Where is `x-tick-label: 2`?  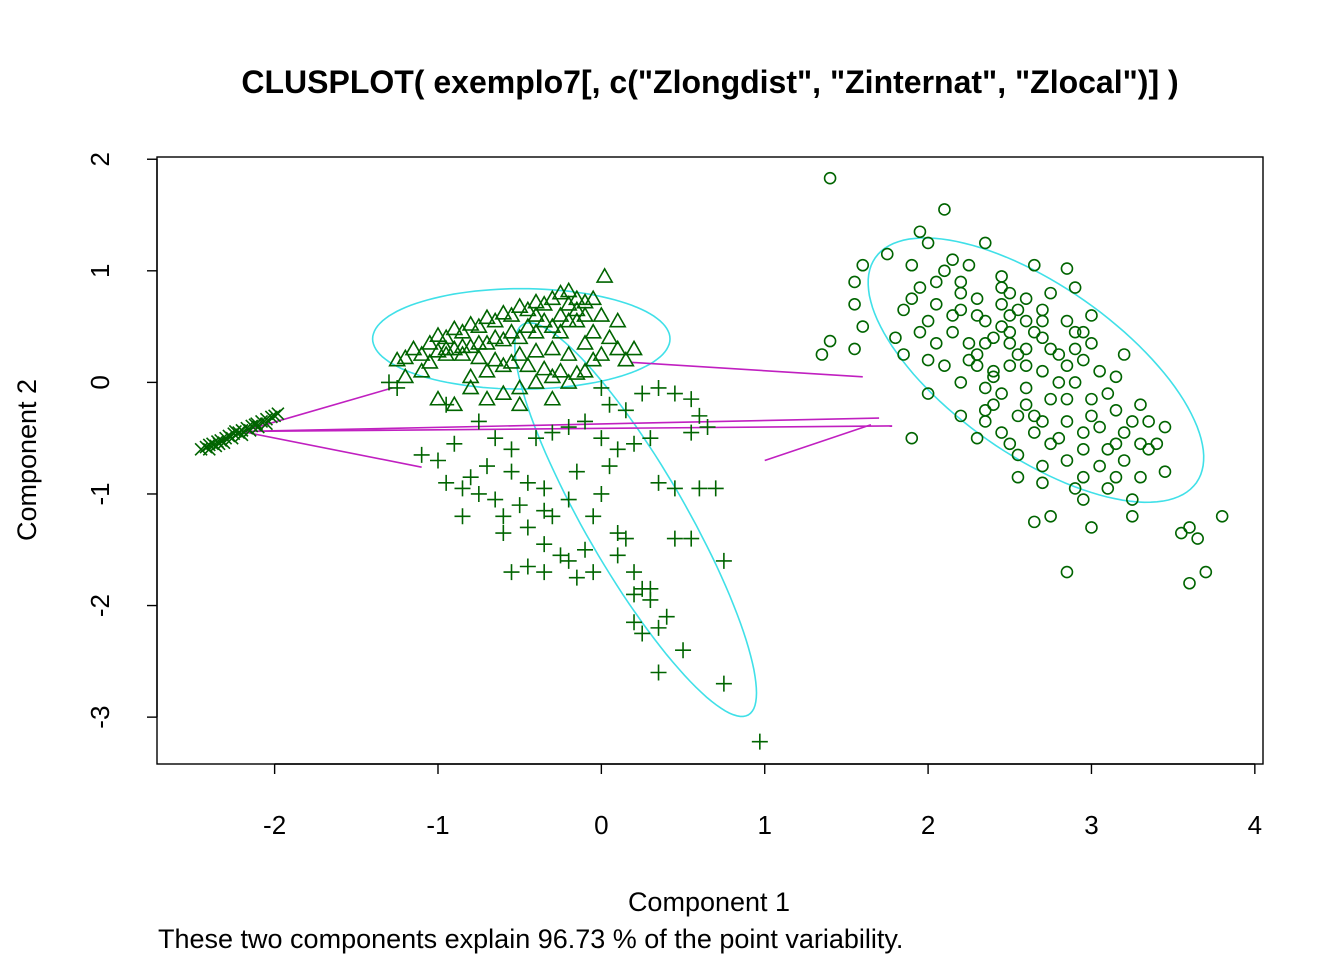
x-tick-label: 2 is located at coordinates (928, 825).